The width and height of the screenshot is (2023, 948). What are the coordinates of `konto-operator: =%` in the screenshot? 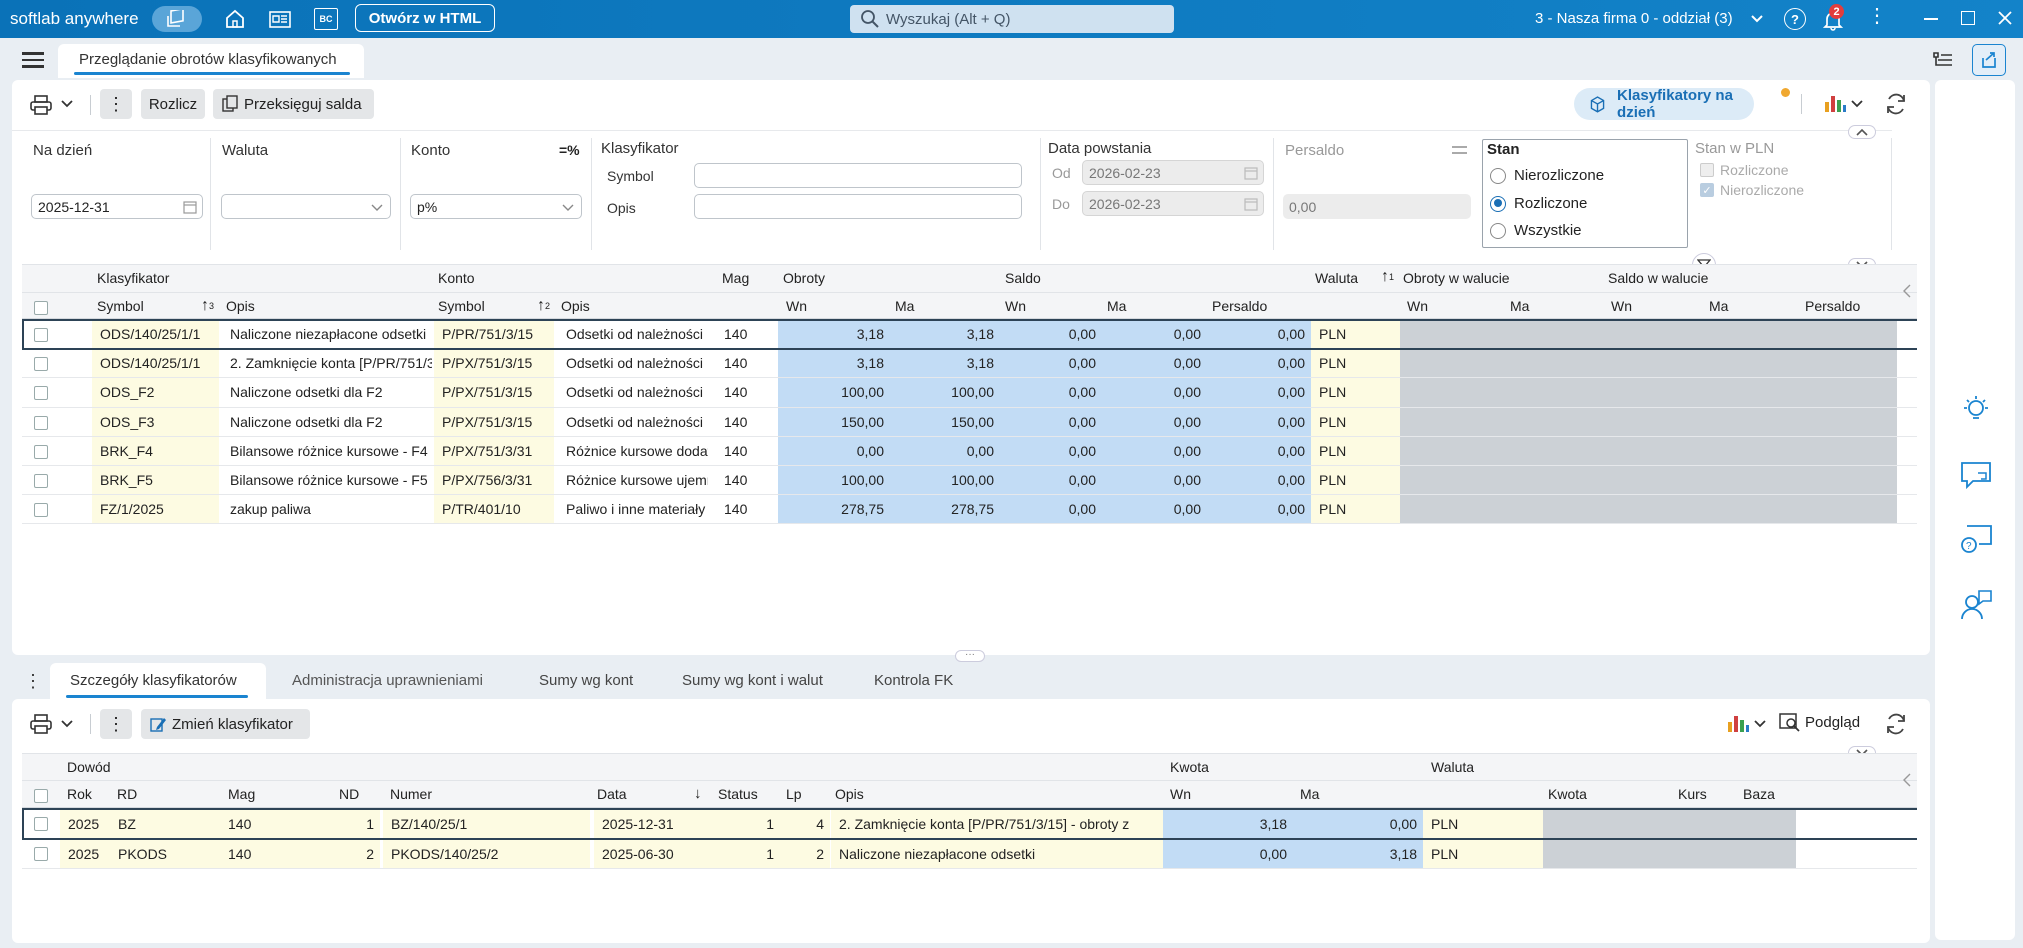 It's located at (569, 150).